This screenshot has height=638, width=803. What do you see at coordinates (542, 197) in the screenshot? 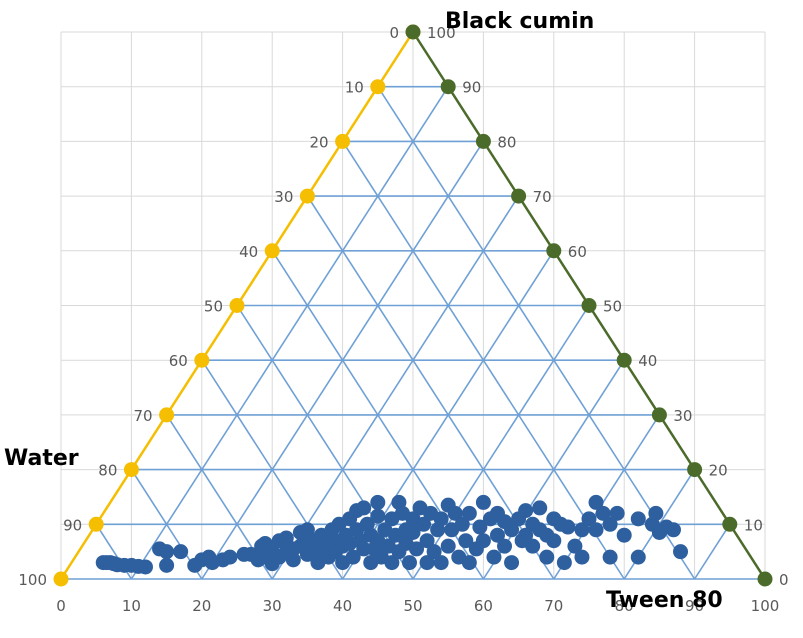
I see `right-tick-label: 70` at bounding box center [542, 197].